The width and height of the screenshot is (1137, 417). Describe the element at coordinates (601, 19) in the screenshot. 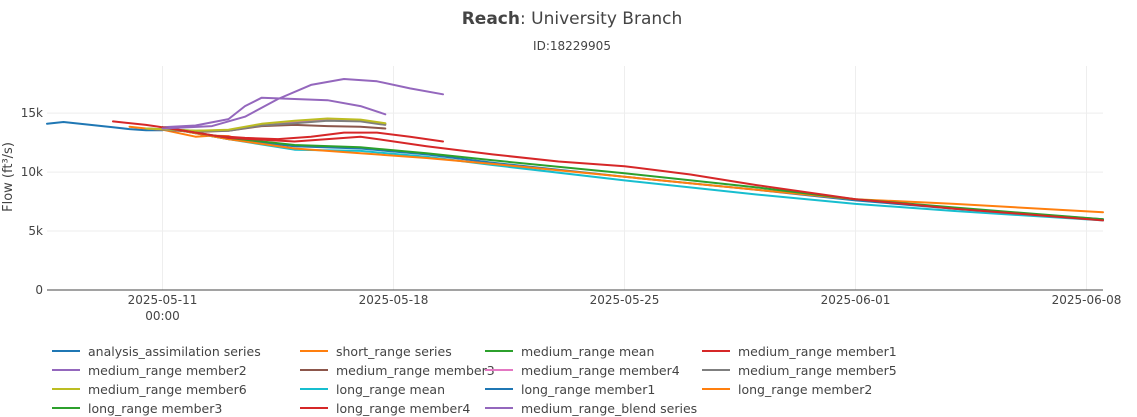

I see `chart-title-rest: : University Branch` at that location.